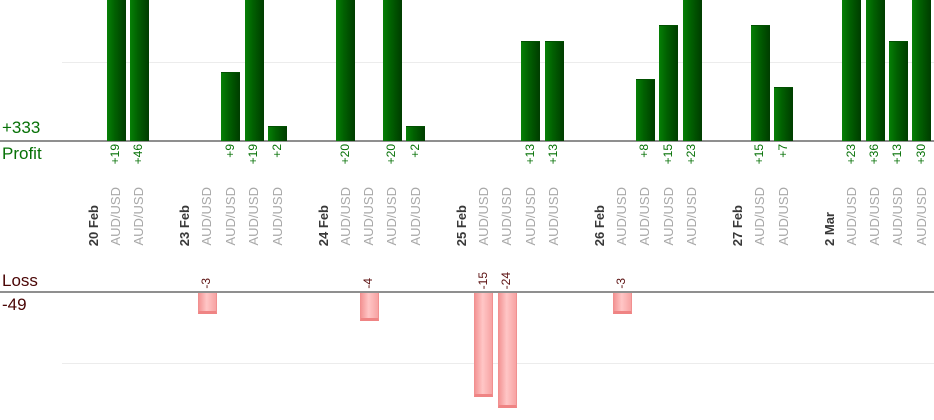  I want to click on date-label: 25 Feb, so click(461, 225).